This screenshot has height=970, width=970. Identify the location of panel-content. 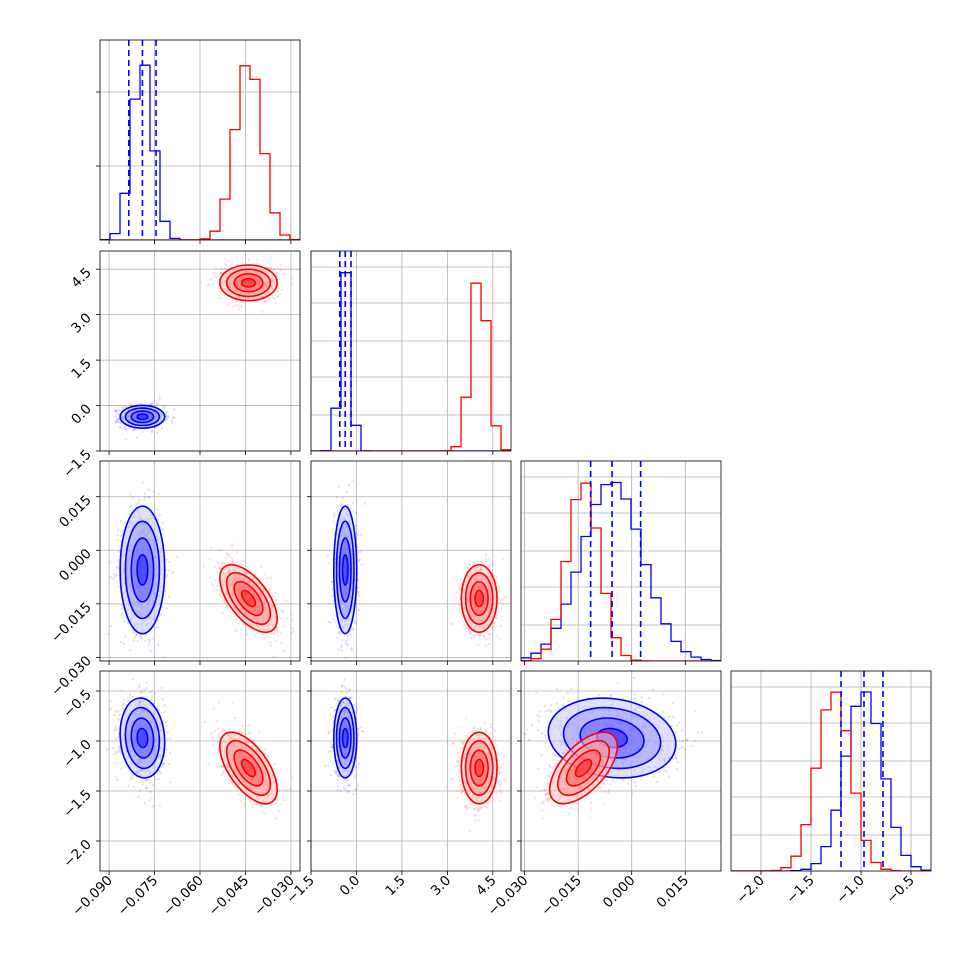
(200, 140).